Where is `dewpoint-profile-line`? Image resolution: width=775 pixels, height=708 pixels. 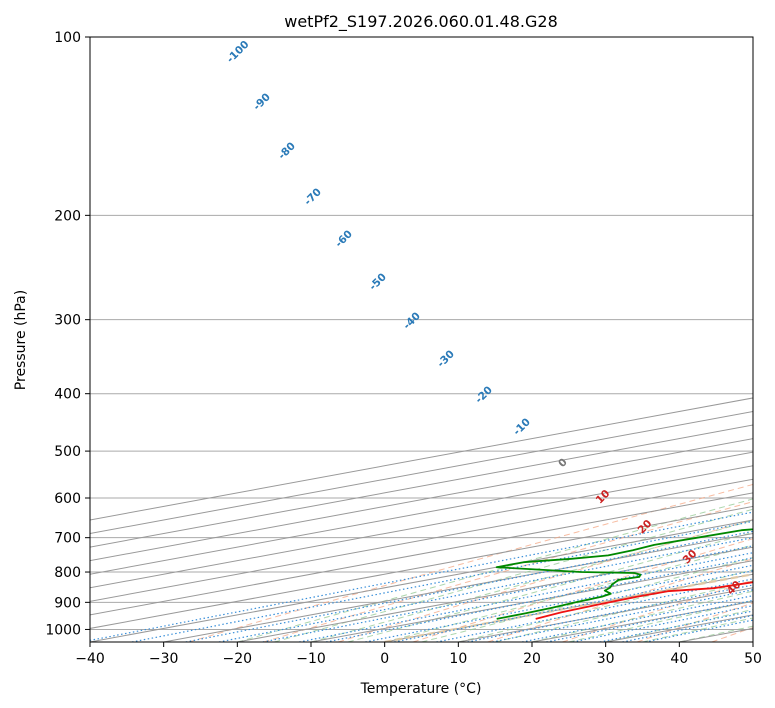
dewpoint-profile-line is located at coordinates (624, 574).